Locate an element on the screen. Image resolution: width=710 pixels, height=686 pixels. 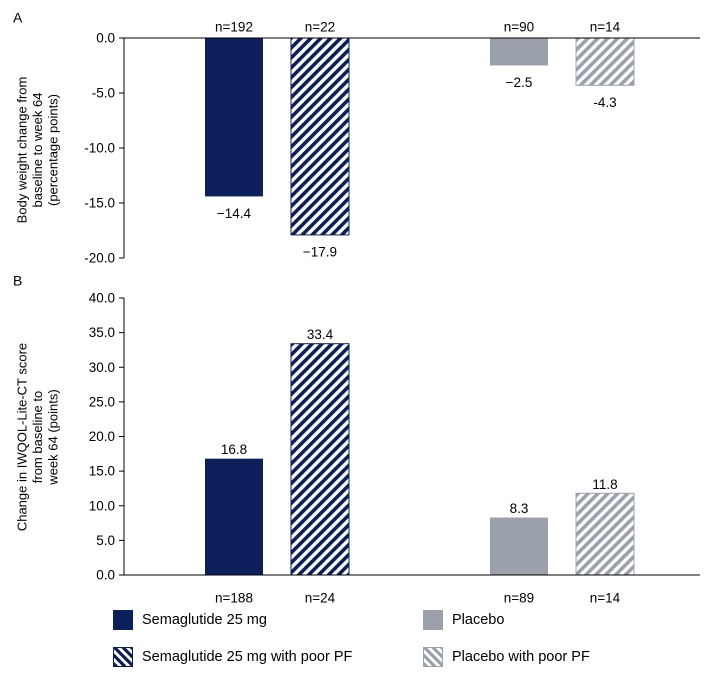
y-axis-title-line: Change in IWQOL-Lite-CT score is located at coordinates (21, 437).